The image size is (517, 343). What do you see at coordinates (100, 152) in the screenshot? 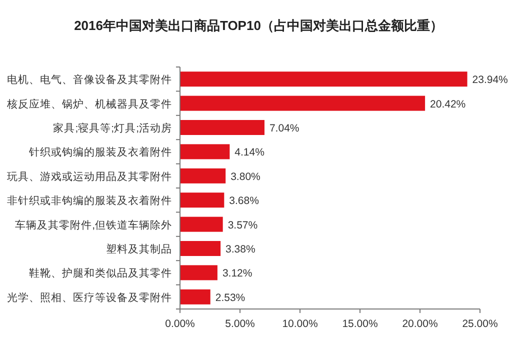
I see `y-tick-label: 针织或钩编的服装及衣着附件` at bounding box center [100, 152].